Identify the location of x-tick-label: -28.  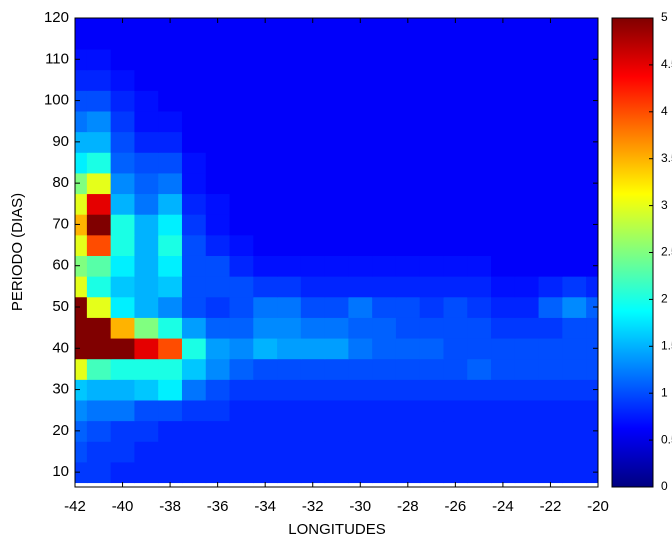
(408, 506).